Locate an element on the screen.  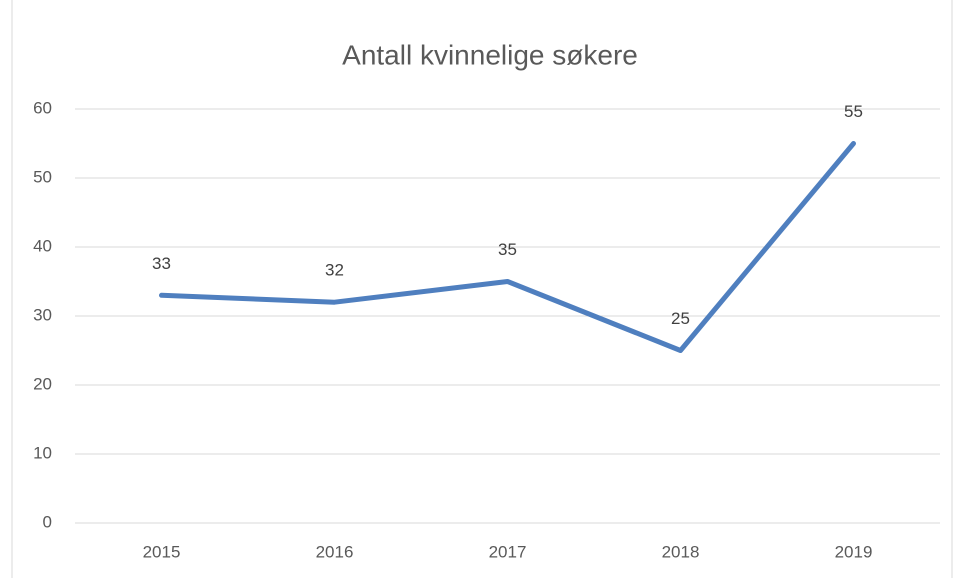
x-tick-label: 2019 is located at coordinates (854, 551).